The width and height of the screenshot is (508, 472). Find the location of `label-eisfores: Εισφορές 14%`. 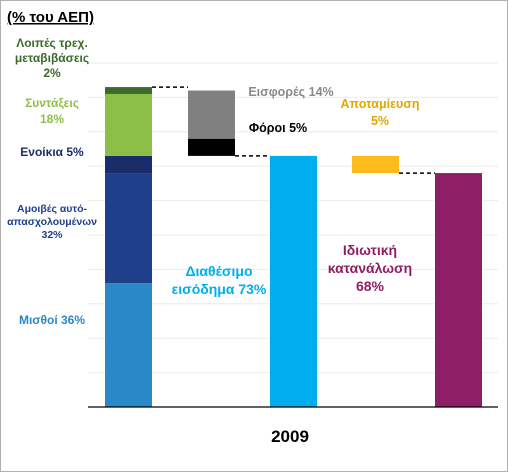

label-eisfores: Εισφορές 14% is located at coordinates (290, 92).